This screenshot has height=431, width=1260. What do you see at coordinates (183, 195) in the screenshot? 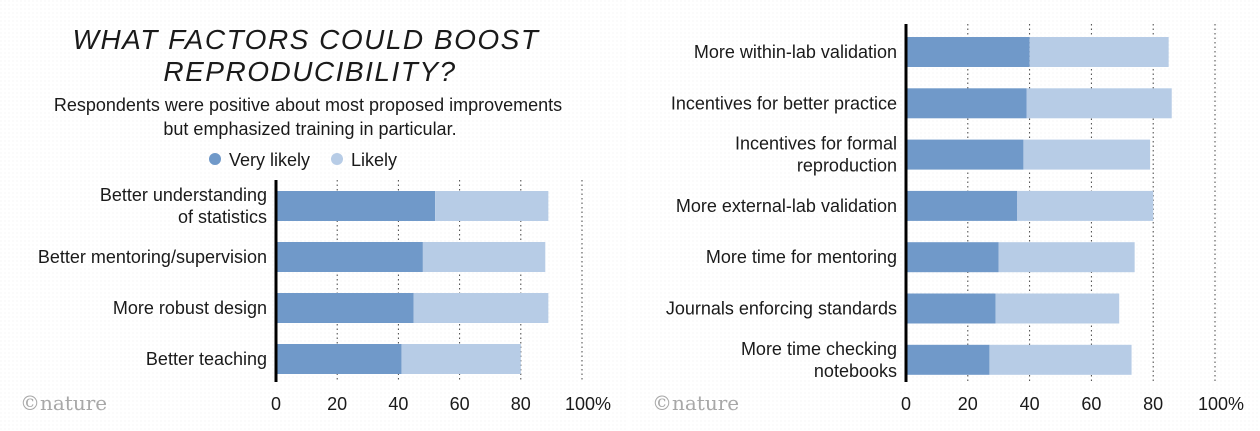
I see `category-label-better-understanding-of-statistics-line-1: Better understanding` at bounding box center [183, 195].